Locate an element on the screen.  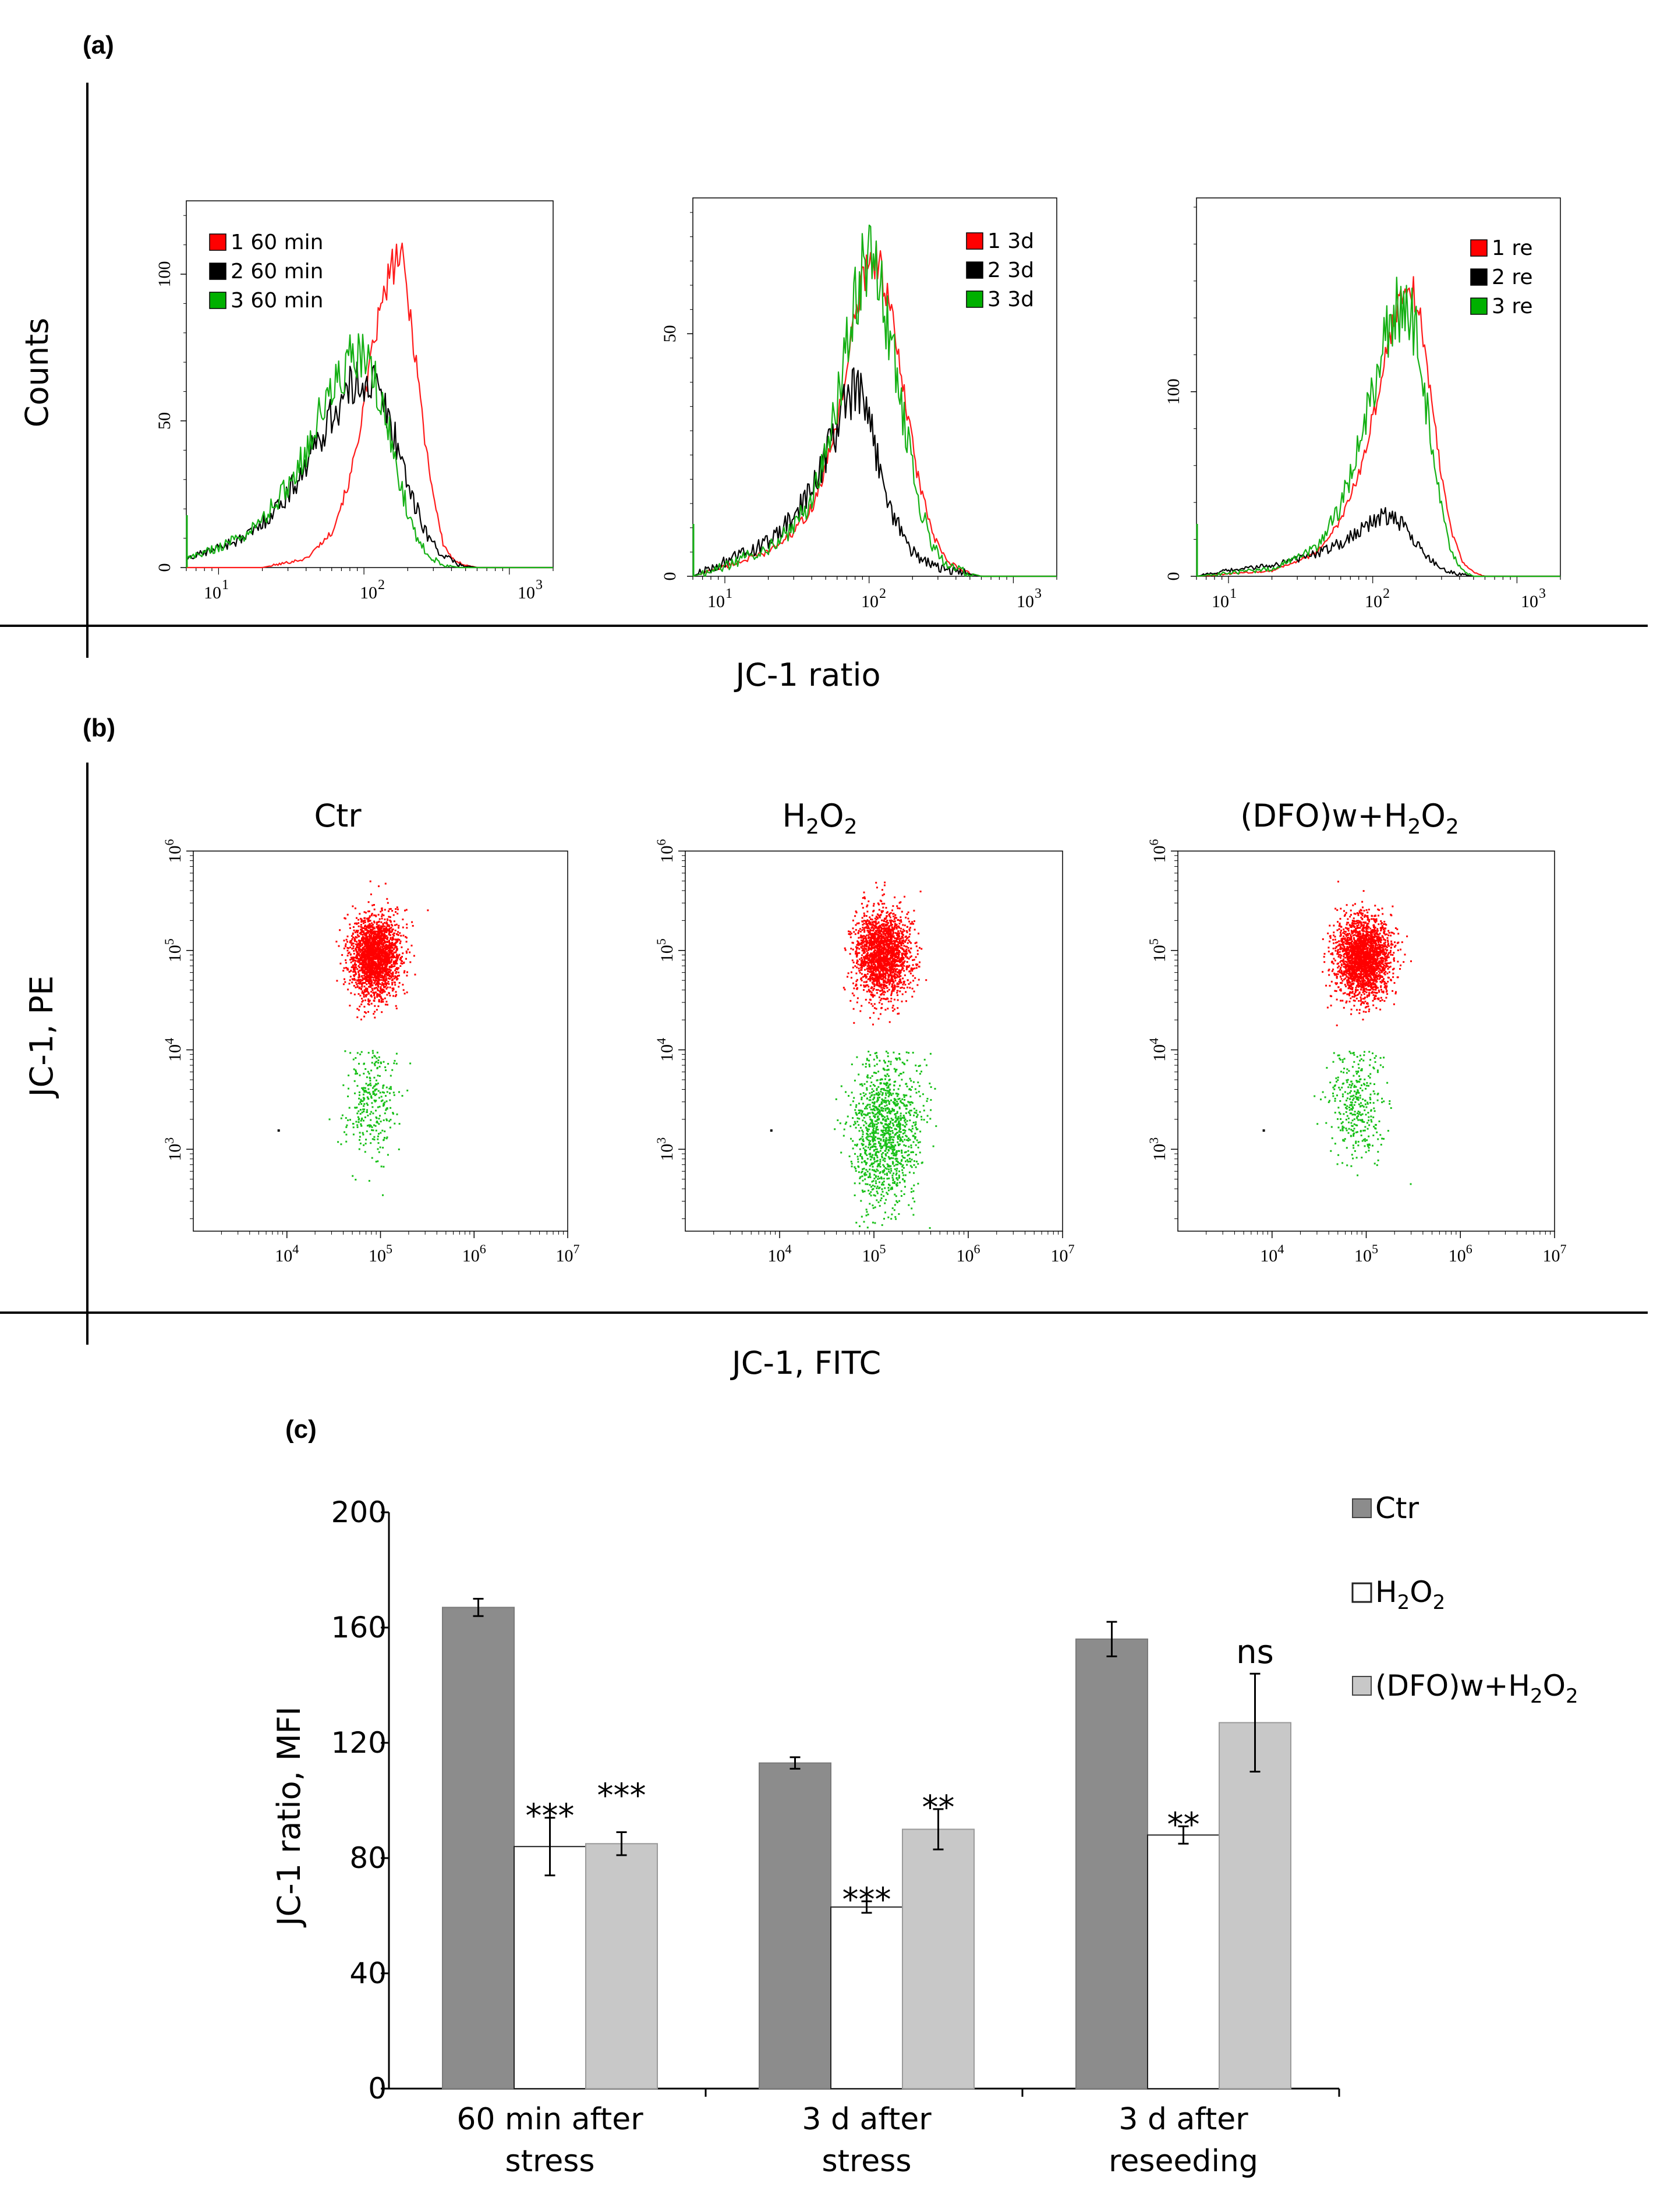
hist-frame is located at coordinates (874, 387).